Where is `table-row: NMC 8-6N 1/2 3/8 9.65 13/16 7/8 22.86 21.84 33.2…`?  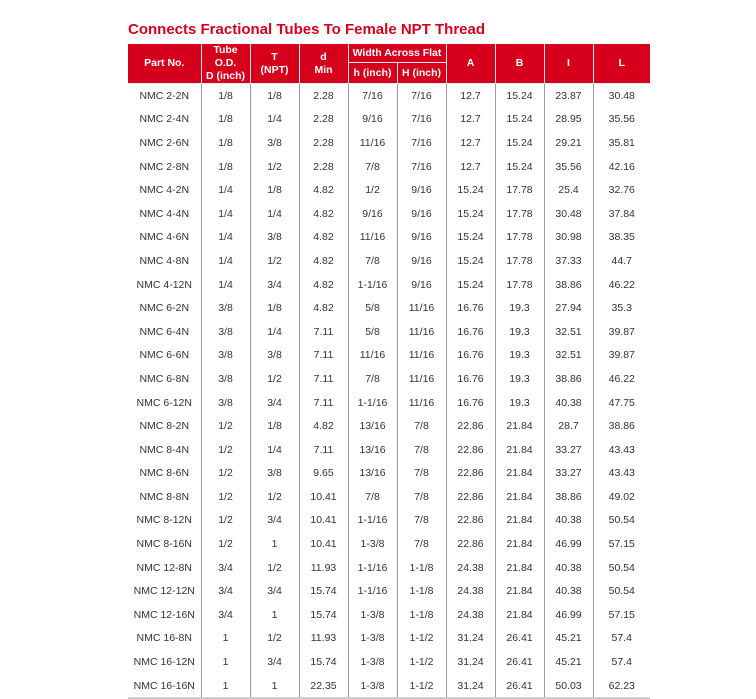
table-row: NMC 8-6N 1/2 3/8 9.65 13/16 7/8 22.86 21.84 33.2… is located at coordinates (389, 473).